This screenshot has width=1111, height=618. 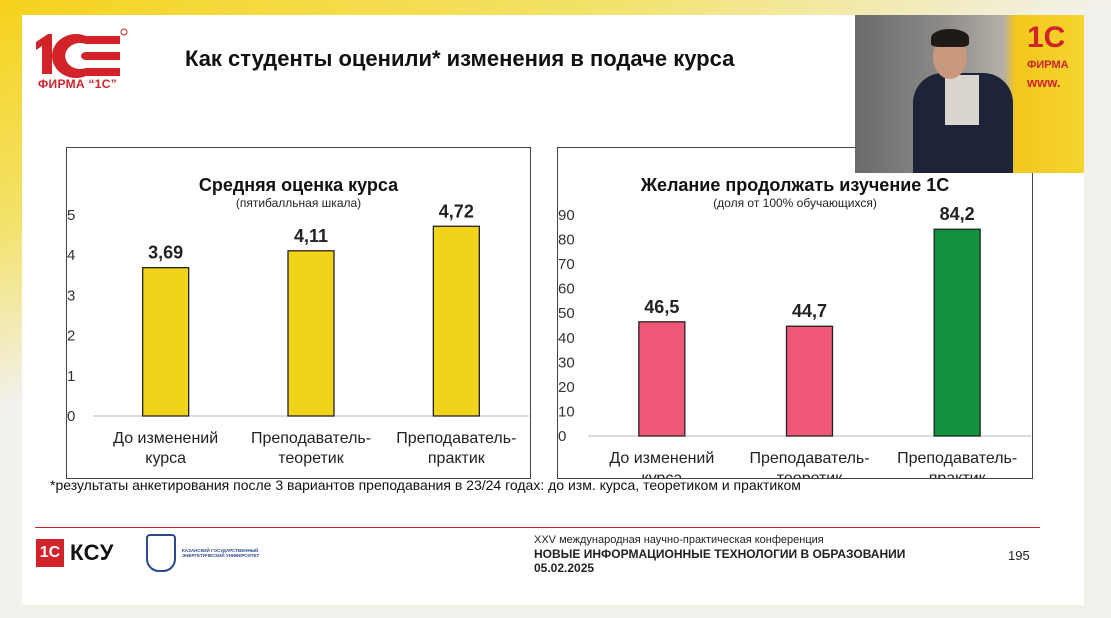 What do you see at coordinates (71, 376) in the screenshot?
I see `y-tick-label: 1` at bounding box center [71, 376].